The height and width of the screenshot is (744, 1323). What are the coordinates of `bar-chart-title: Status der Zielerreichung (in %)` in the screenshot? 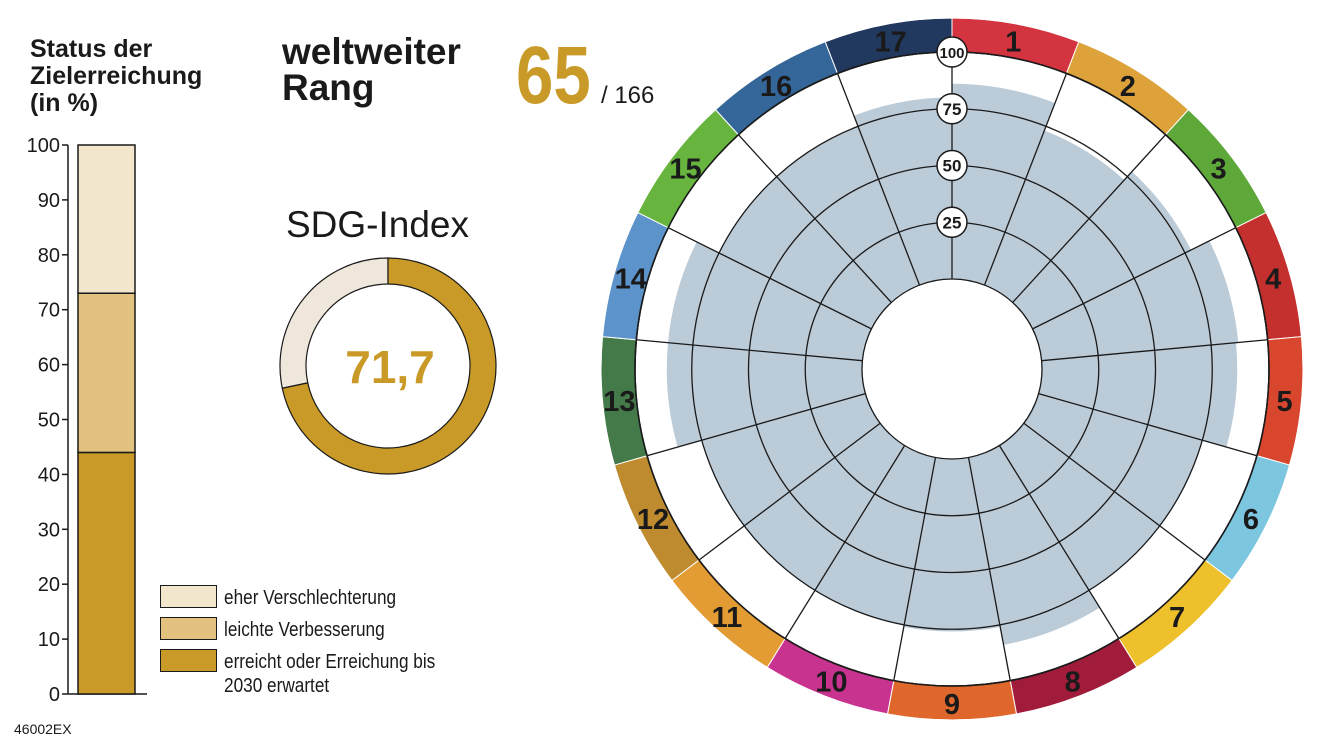 It's located at (116, 76).